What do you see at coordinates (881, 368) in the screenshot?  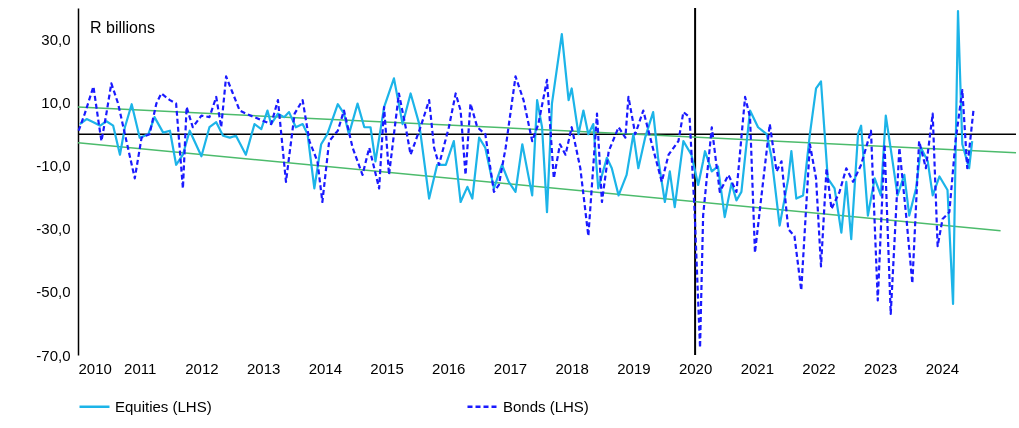 I see `x-tick-label: 2023` at bounding box center [881, 368].